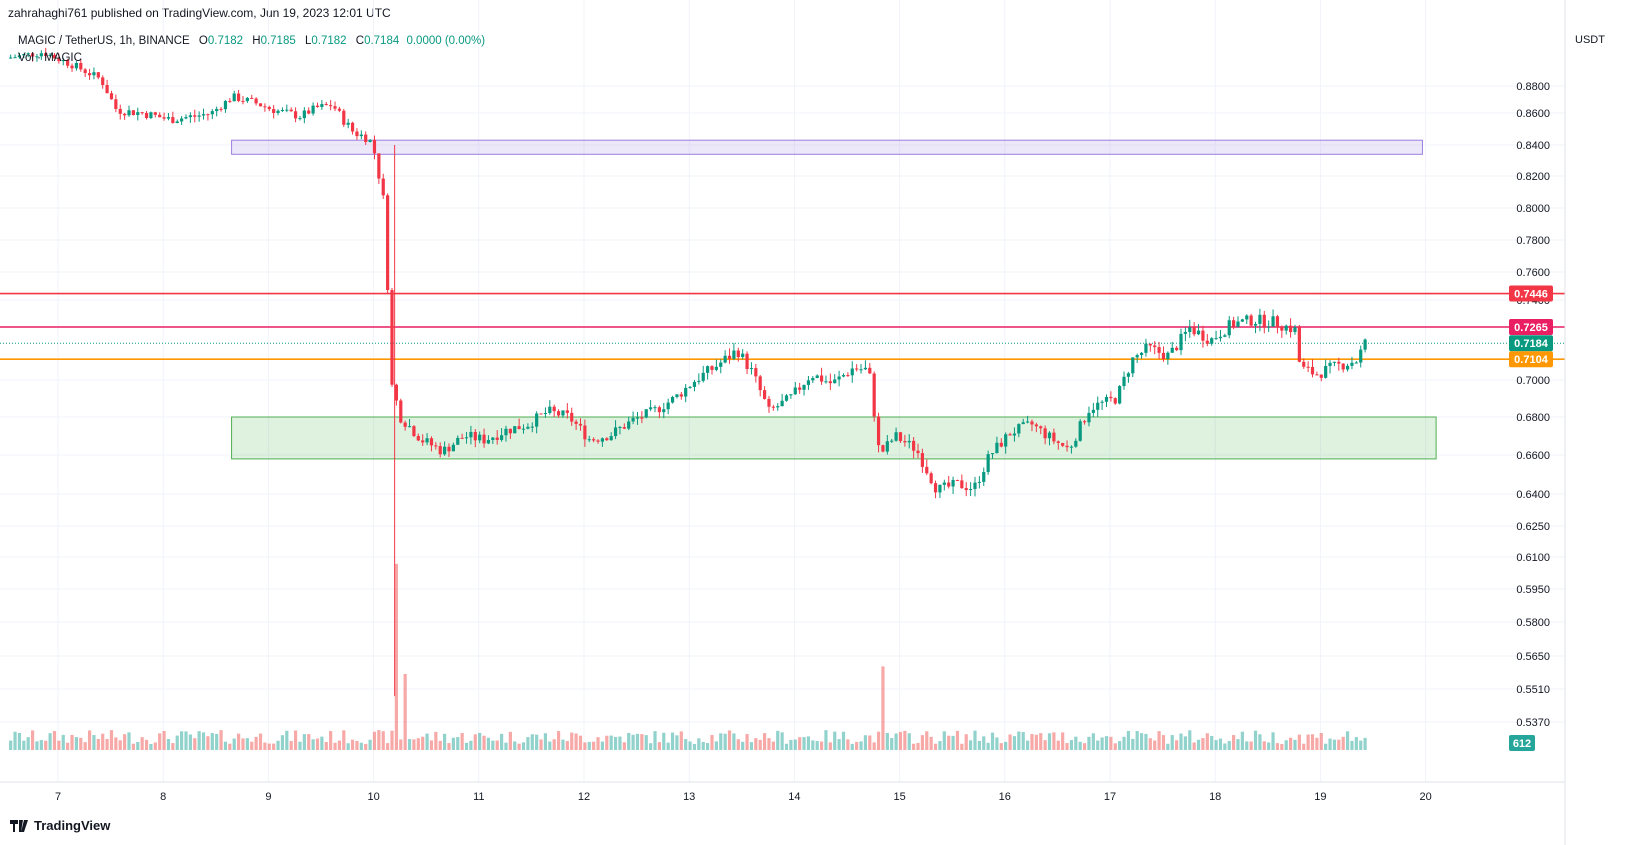 The height and width of the screenshot is (845, 1634). What do you see at coordinates (1533, 209) in the screenshot?
I see `y-tick-label: 0.8000` at bounding box center [1533, 209].